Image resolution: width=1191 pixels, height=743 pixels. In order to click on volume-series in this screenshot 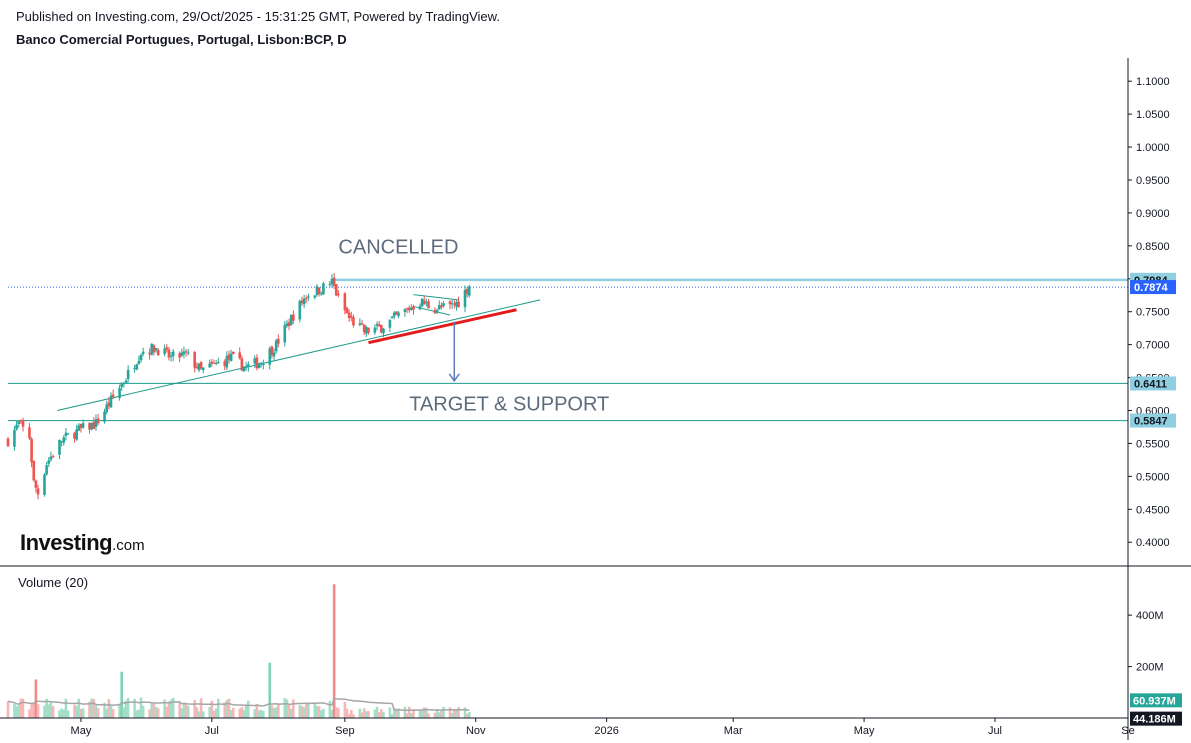, I will do `click(238, 651)`.